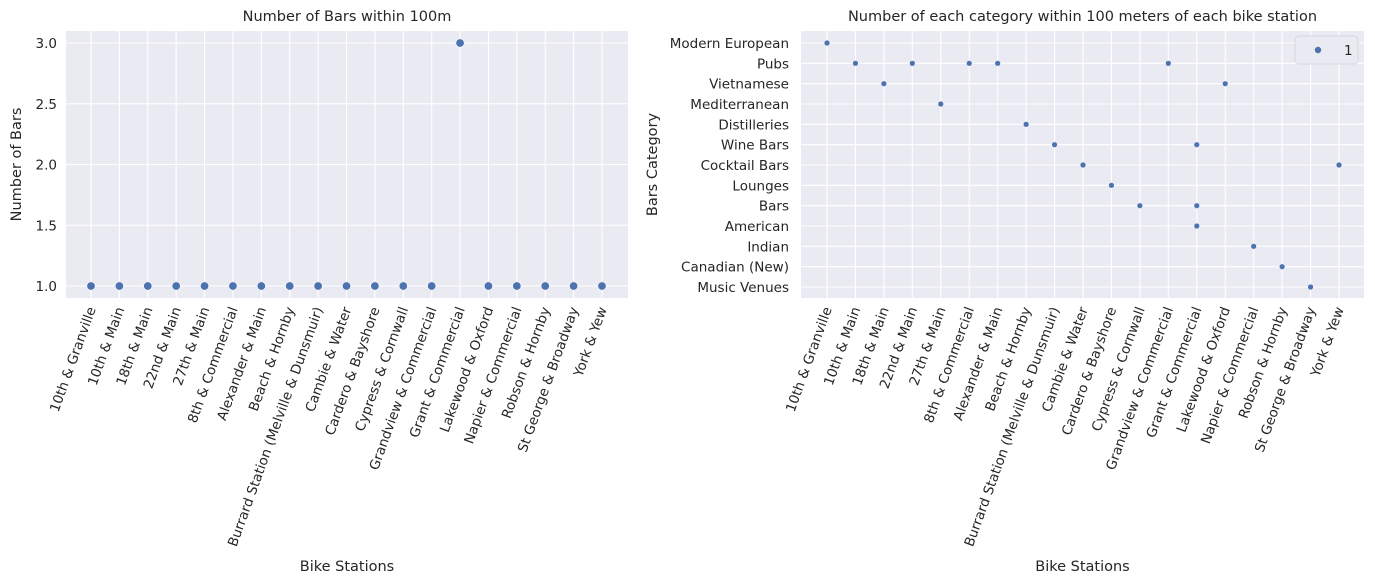 The height and width of the screenshot is (584, 1375). I want to click on legend-marker, so click(1318, 50).